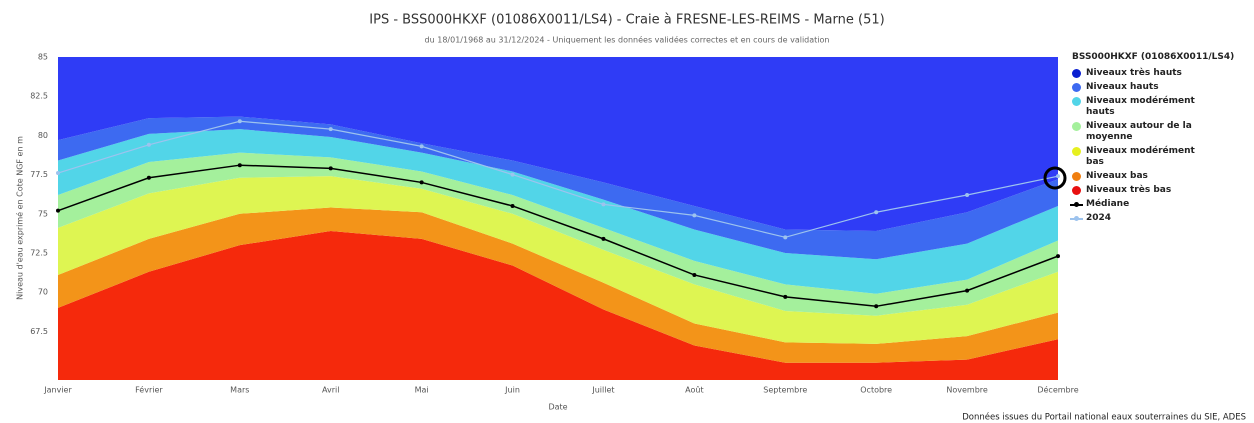  What do you see at coordinates (39, 331) in the screenshot?
I see `y-tick-label: 67.5` at bounding box center [39, 331].